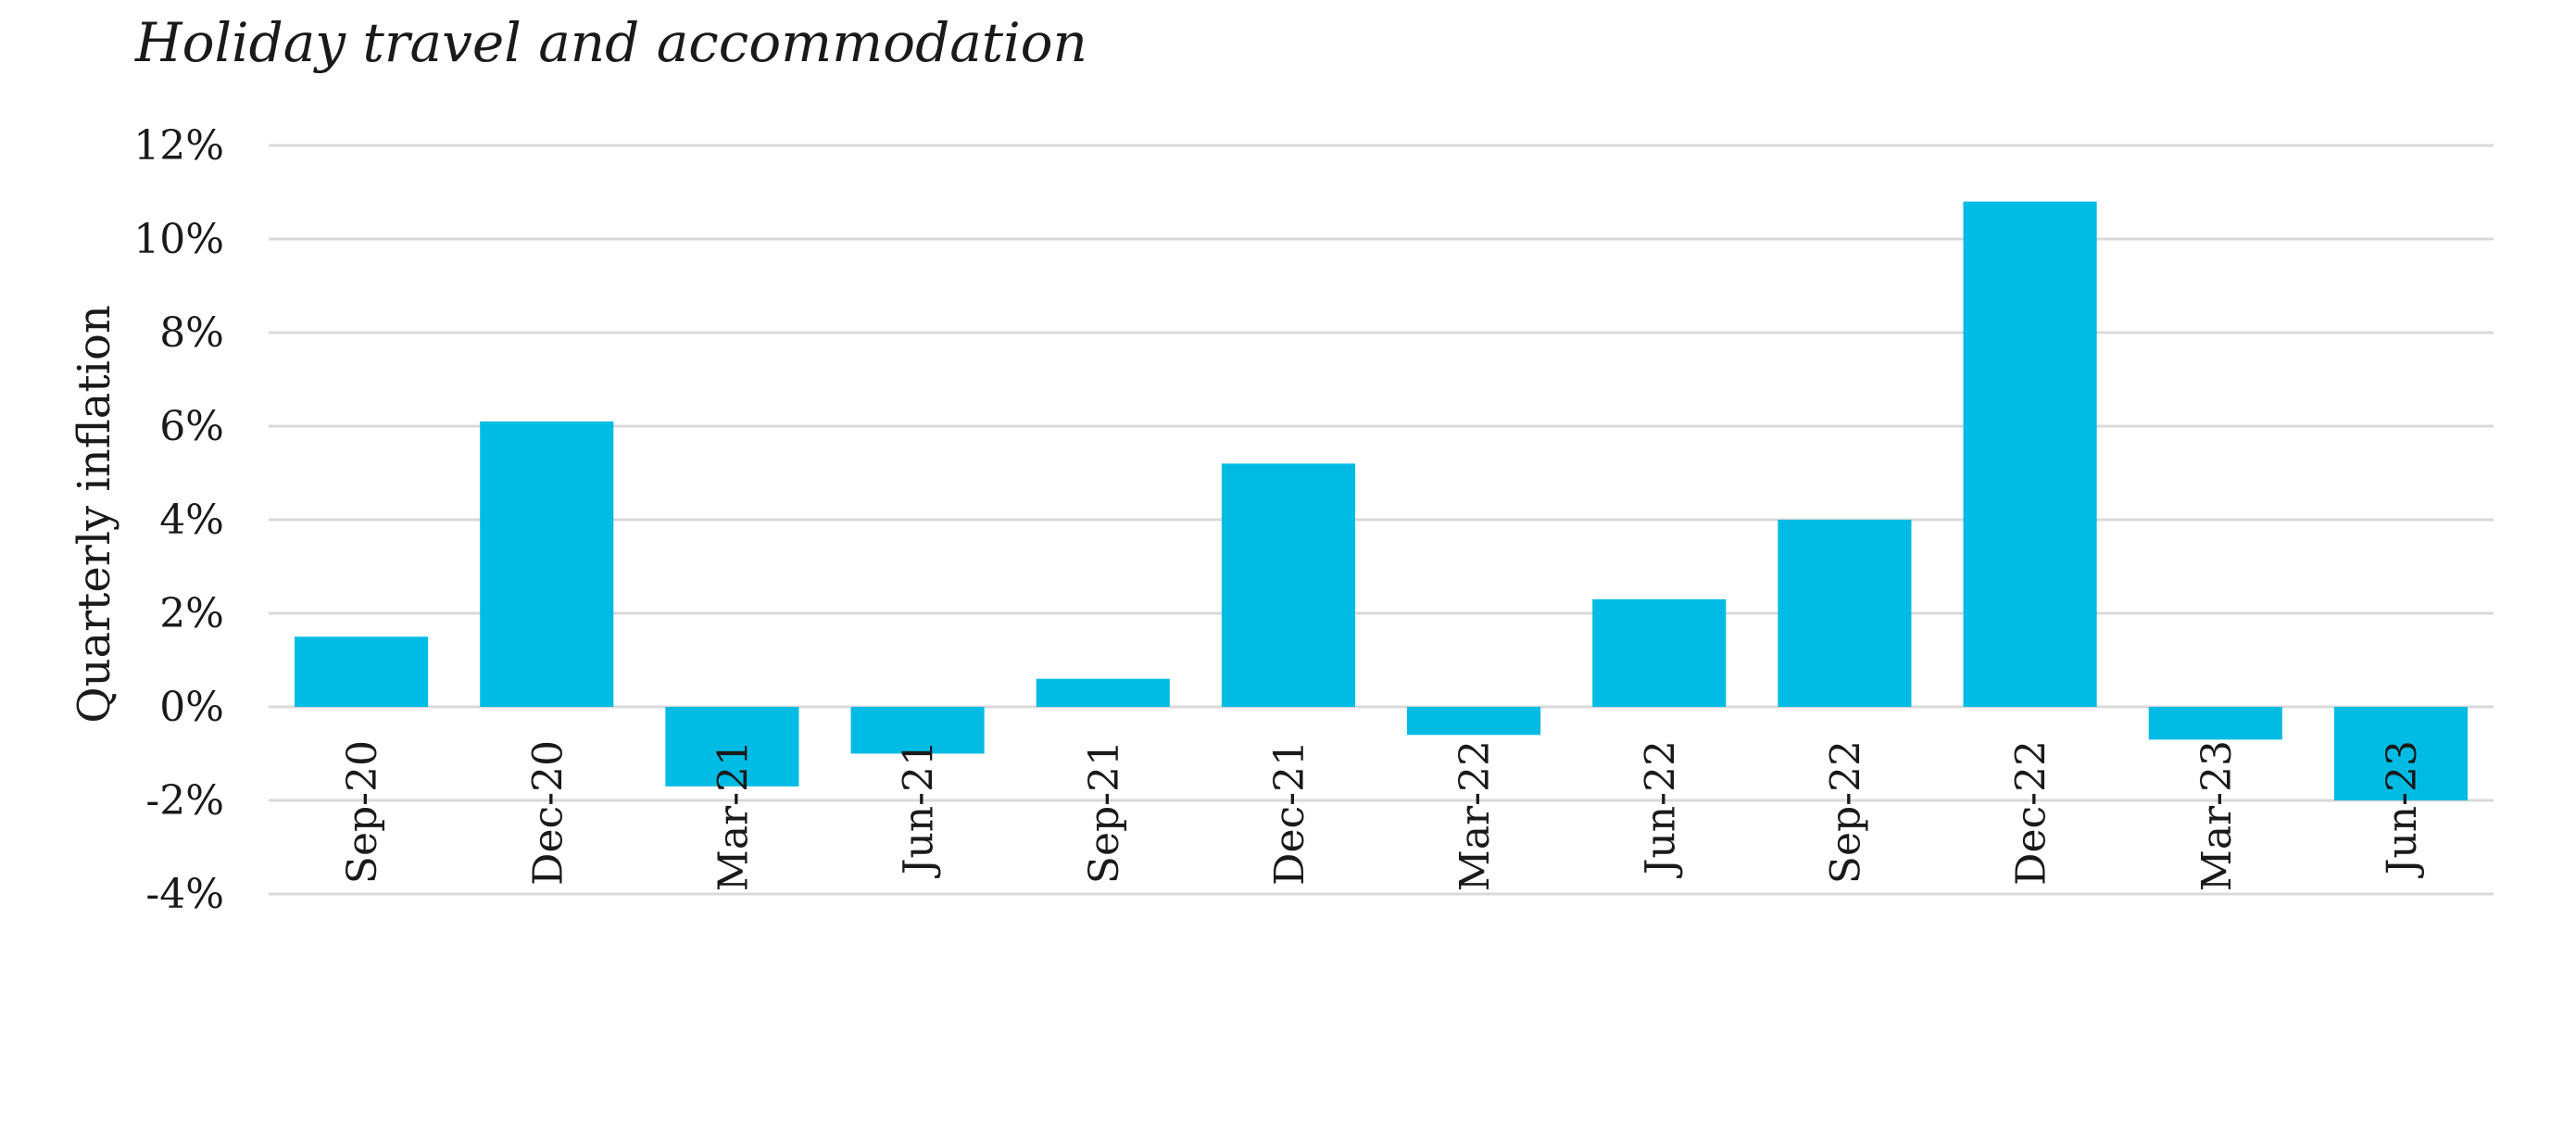 The height and width of the screenshot is (1133, 2576). What do you see at coordinates (191, 707) in the screenshot?
I see `y-tick-label: 0%` at bounding box center [191, 707].